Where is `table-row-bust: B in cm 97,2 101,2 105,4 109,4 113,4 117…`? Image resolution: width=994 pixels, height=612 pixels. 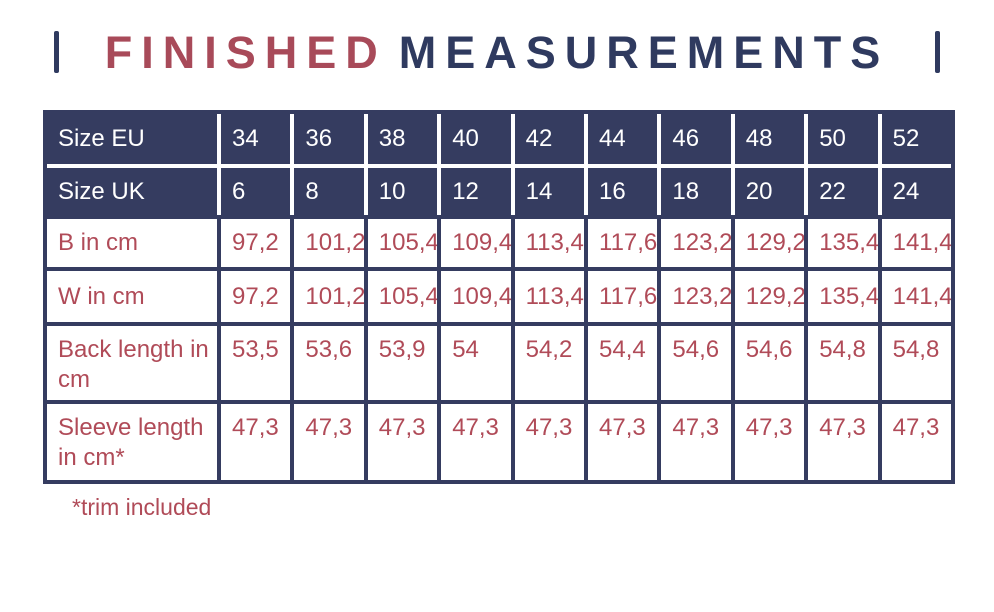 table-row-bust: B in cm 97,2 101,2 105,4 109,4 113,4 117… is located at coordinates (499, 241).